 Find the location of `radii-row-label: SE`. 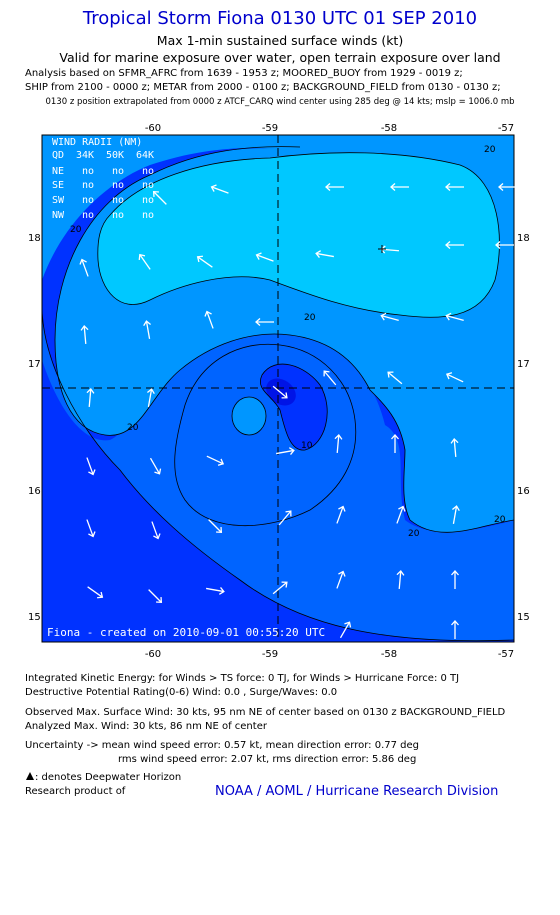

radii-row-label: SE is located at coordinates (58, 185).